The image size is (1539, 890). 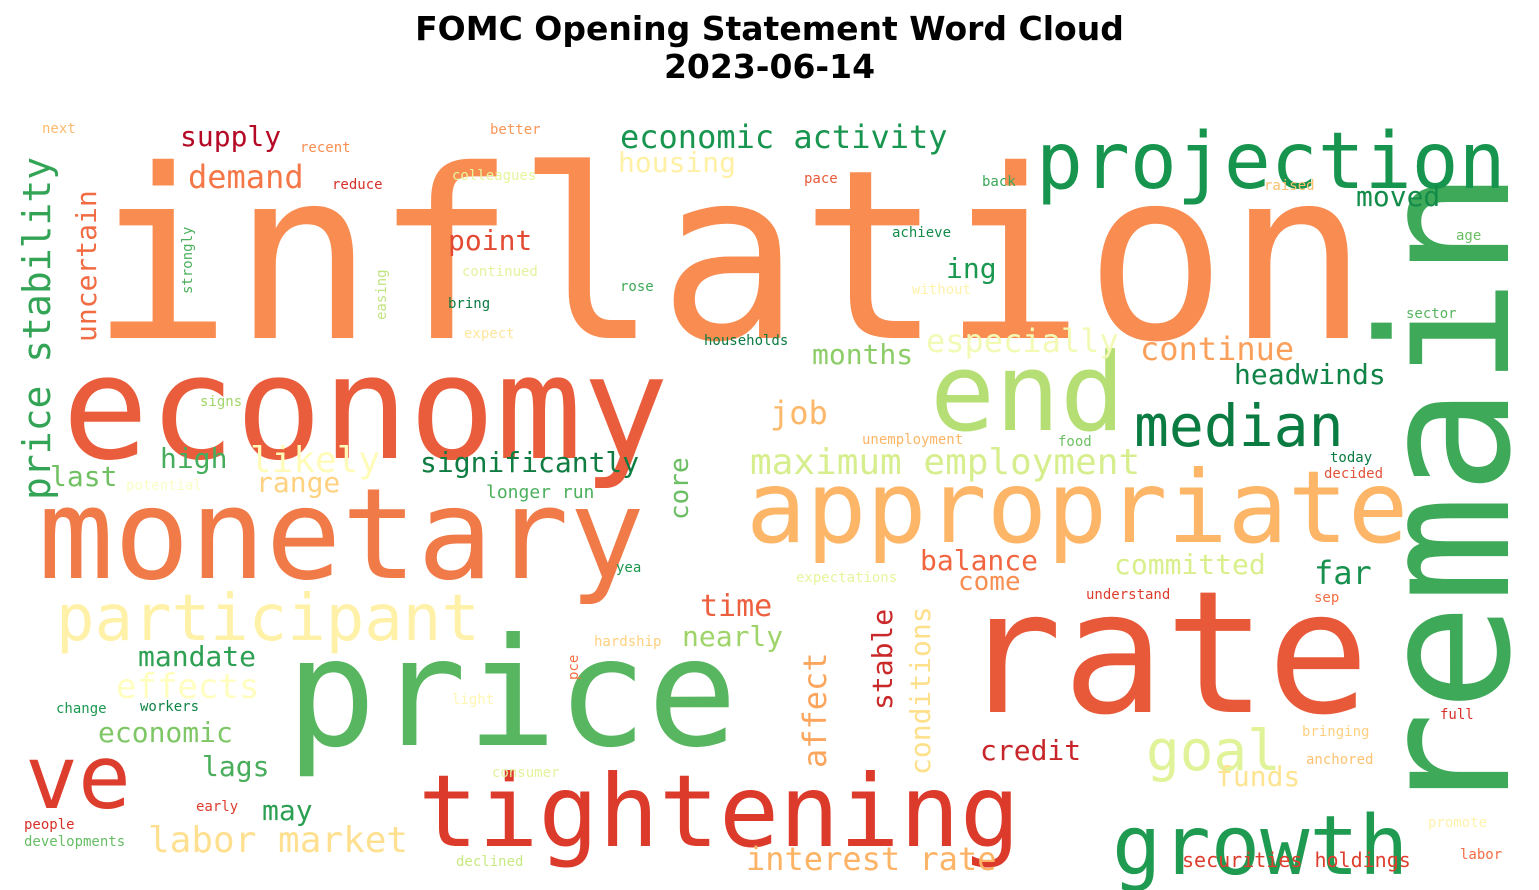 I want to click on word-last: last, so click(x=83, y=476).